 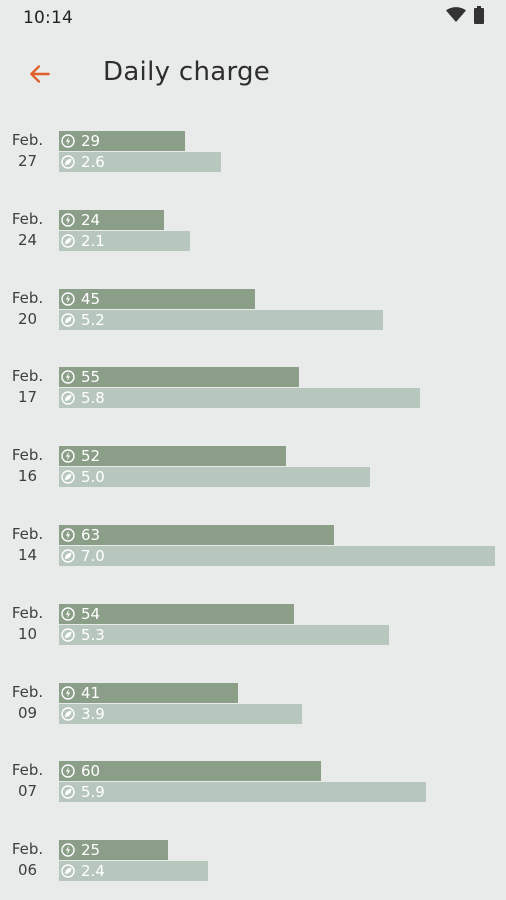 What do you see at coordinates (27, 545) in the screenshot?
I see `date-label: Feb. 14` at bounding box center [27, 545].